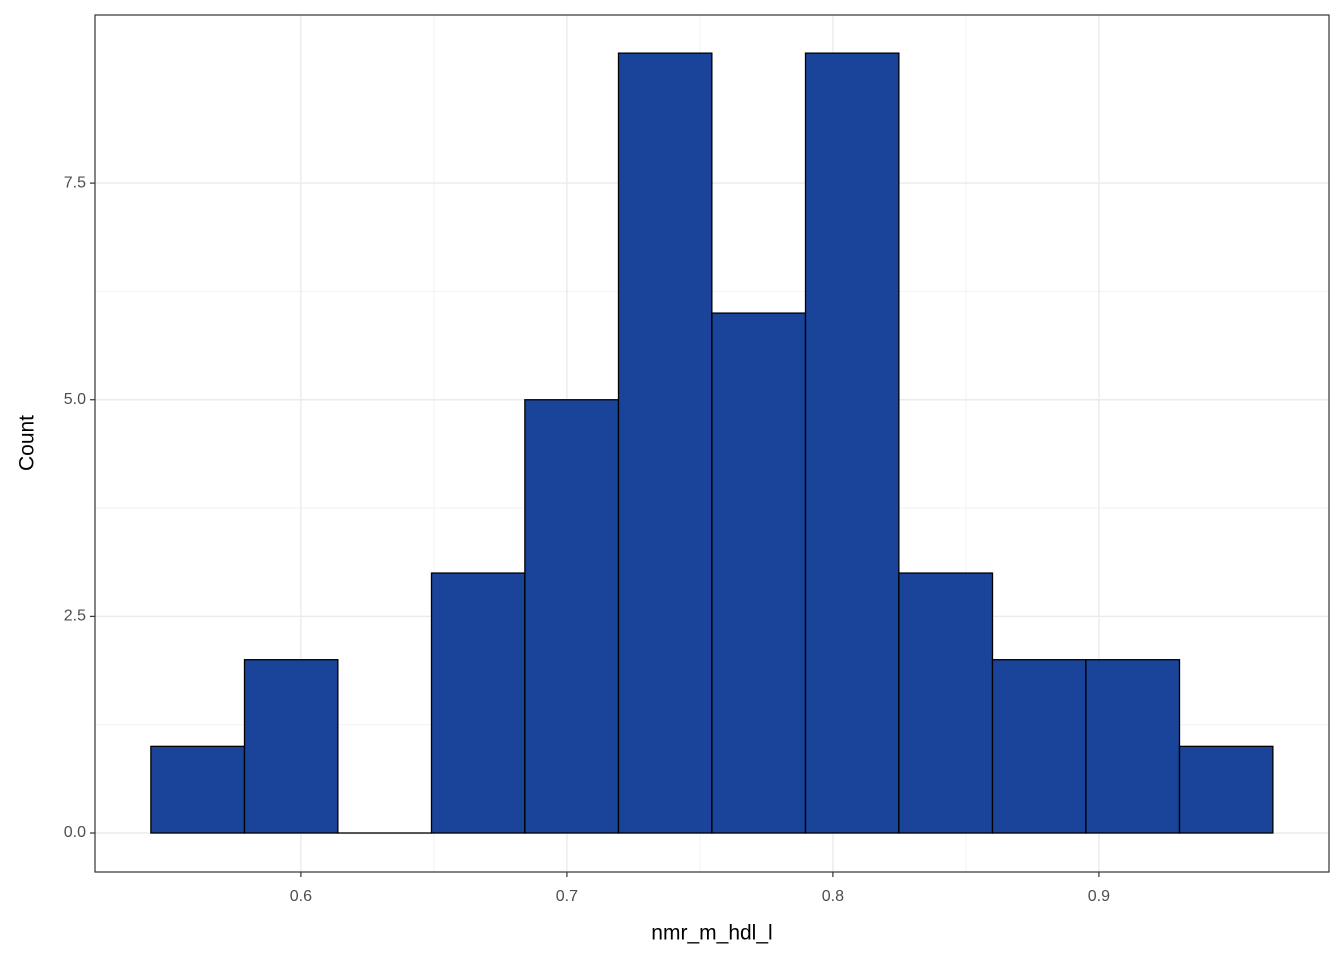 The width and height of the screenshot is (1344, 960). What do you see at coordinates (75, 832) in the screenshot?
I see `y-tick-label: 0.0` at bounding box center [75, 832].